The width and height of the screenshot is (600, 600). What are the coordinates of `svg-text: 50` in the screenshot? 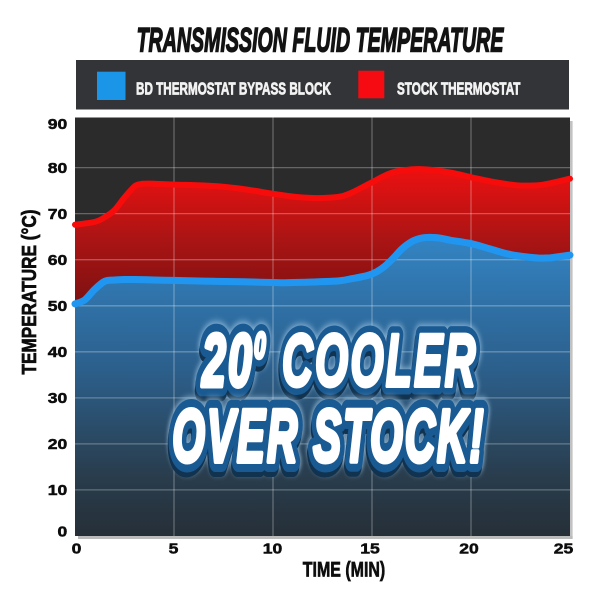 It's located at (58, 306).